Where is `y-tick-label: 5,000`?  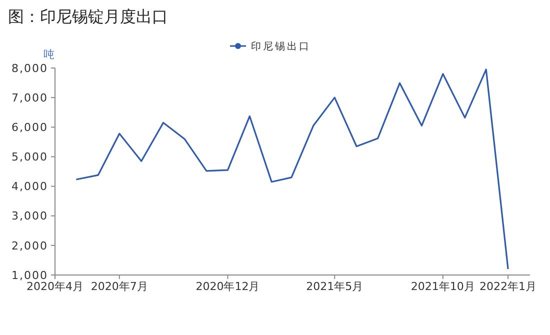
y-tick-label: 5,000 is located at coordinates (30, 157).